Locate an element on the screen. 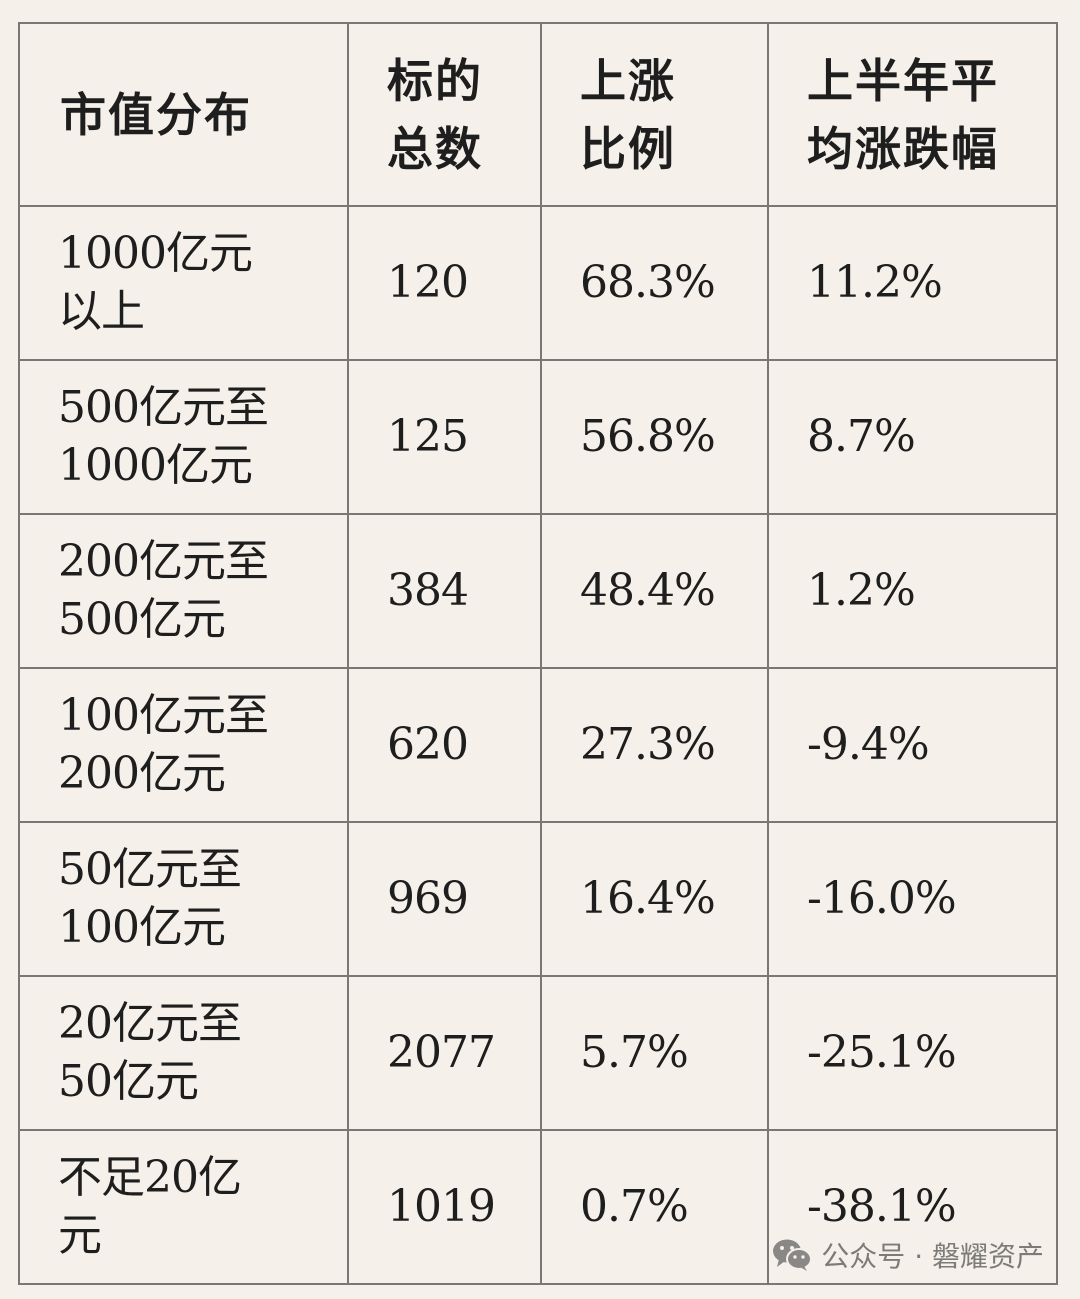 Image resolution: width=1080 pixels, height=1299 pixels. table-row: 1000亿元 以上 120 68.3% 11.2% is located at coordinates (538, 283).